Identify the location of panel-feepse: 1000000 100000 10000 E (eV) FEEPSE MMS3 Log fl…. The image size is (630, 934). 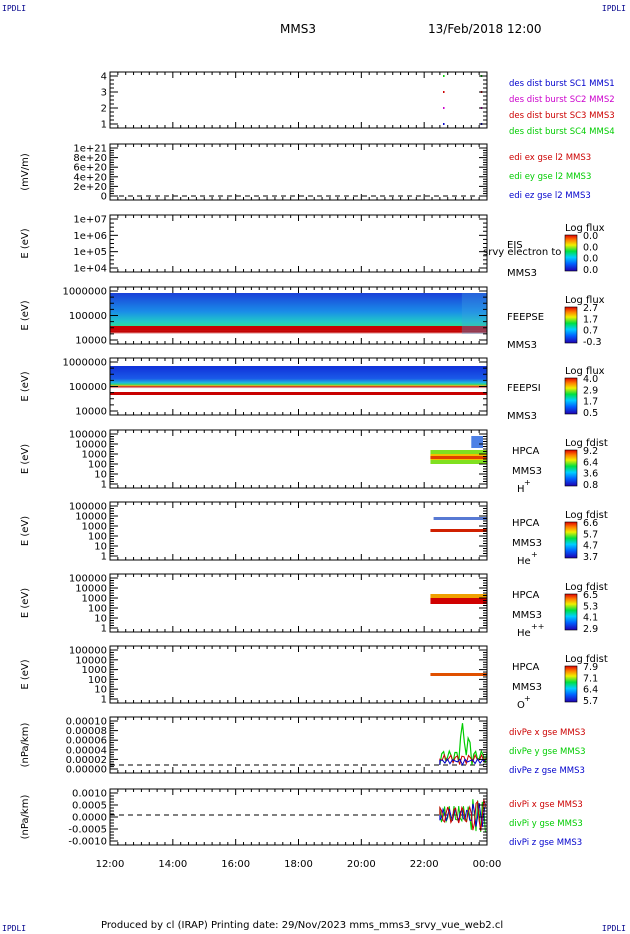
(312, 318).